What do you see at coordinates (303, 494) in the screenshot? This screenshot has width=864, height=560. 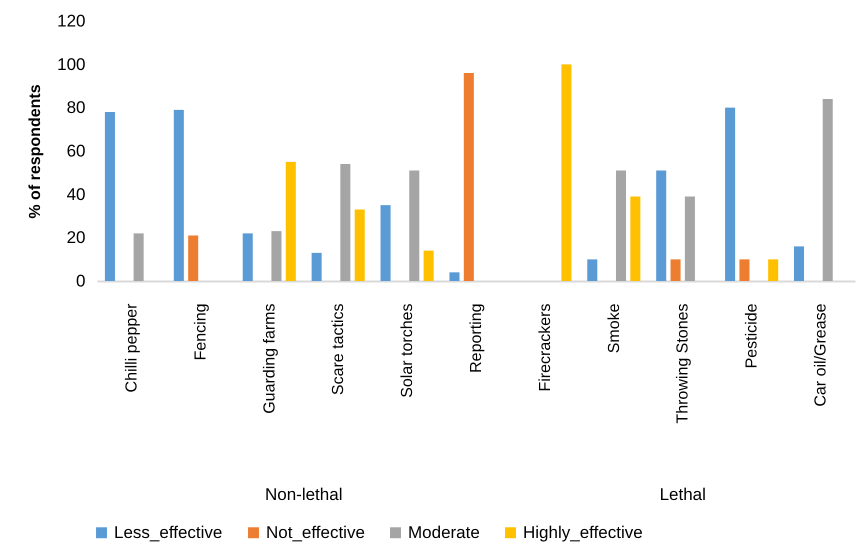 I see `text: Non-lethal` at bounding box center [303, 494].